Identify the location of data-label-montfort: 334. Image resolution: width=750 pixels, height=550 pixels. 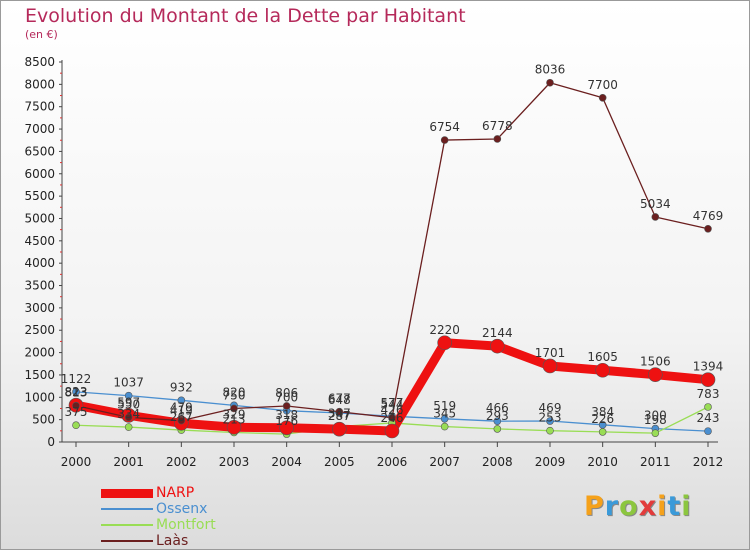
(128, 414).